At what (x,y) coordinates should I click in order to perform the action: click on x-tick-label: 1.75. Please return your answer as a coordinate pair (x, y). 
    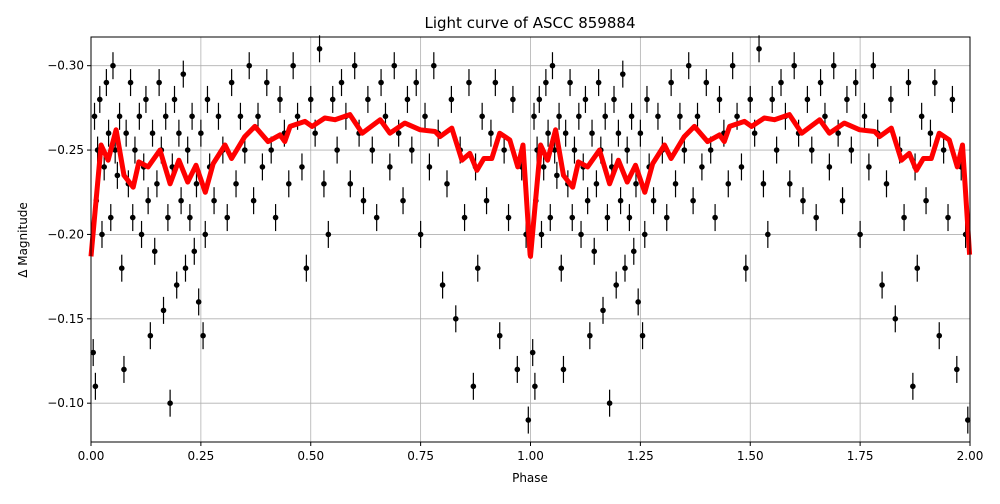
    Looking at the image, I should click on (860, 456).